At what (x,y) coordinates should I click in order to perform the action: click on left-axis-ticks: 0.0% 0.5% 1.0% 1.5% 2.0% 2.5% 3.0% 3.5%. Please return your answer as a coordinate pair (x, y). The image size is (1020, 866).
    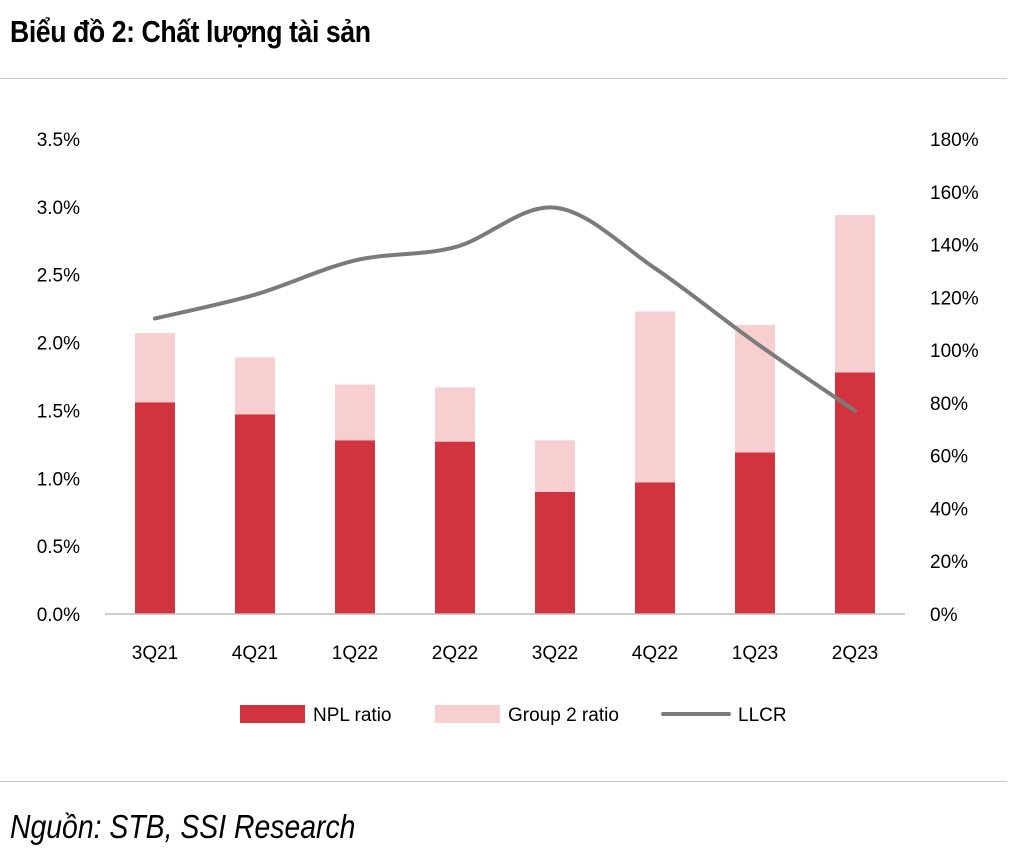
    Looking at the image, I should click on (58, 378).